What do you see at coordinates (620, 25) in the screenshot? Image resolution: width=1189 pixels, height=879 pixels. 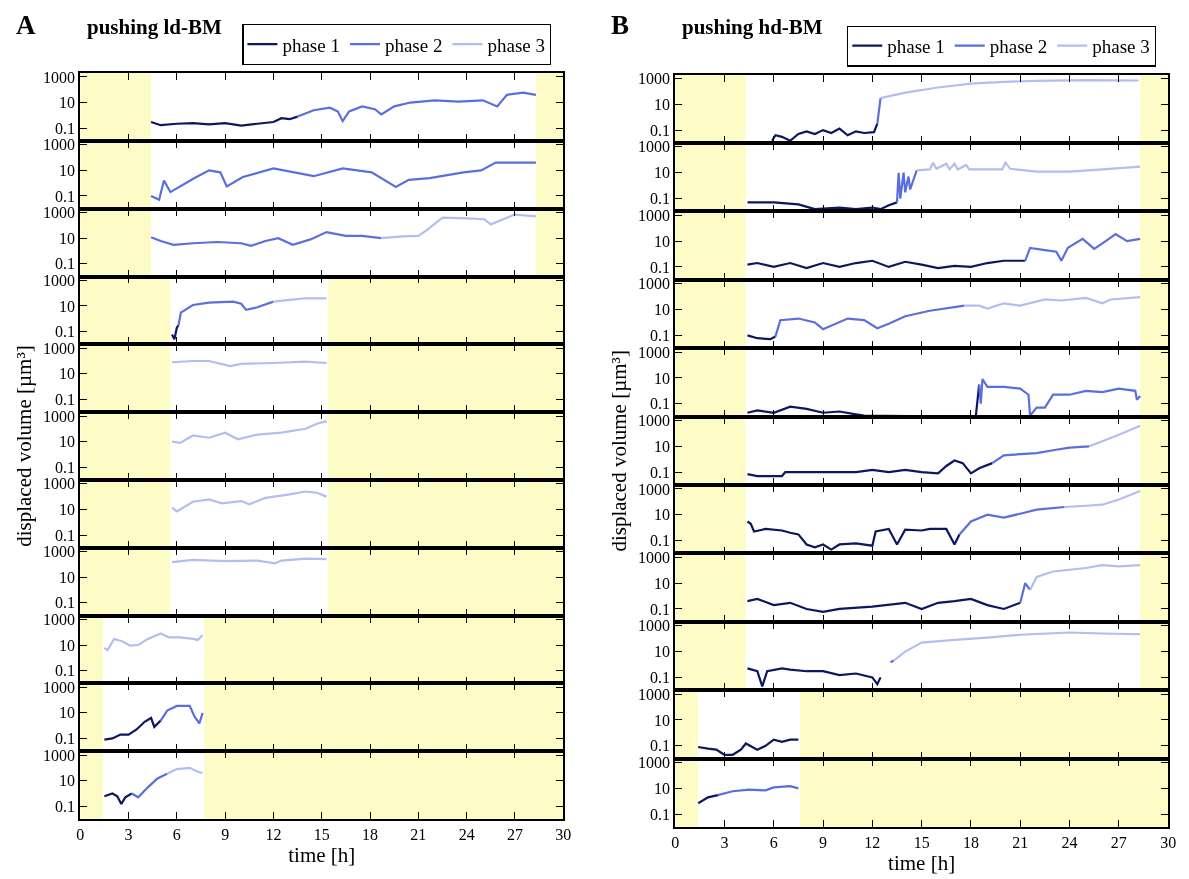 I see `text: B` at bounding box center [620, 25].